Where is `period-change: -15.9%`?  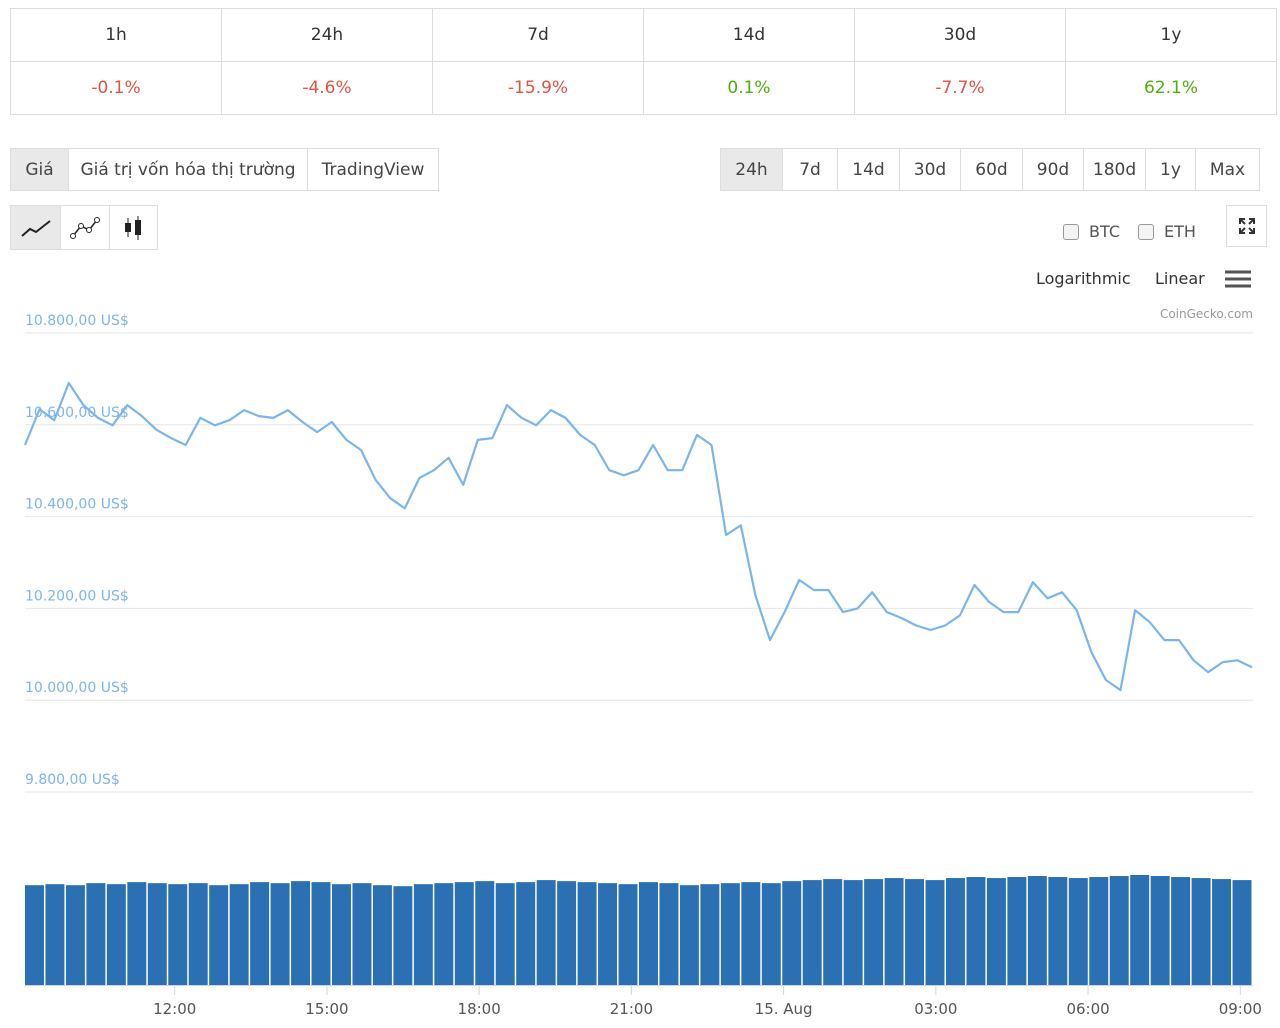 period-change: -15.9% is located at coordinates (538, 88).